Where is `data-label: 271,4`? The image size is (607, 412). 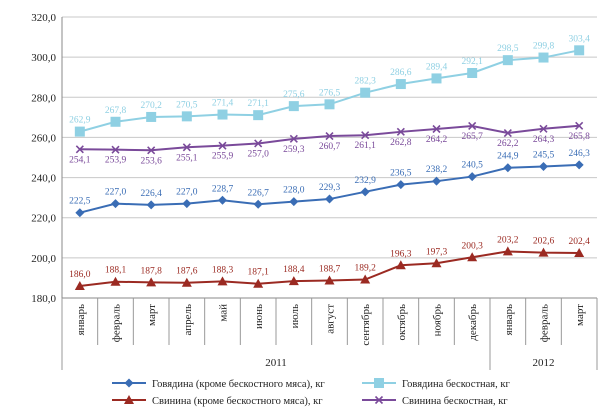 data-label: 271,4 is located at coordinates (223, 104).